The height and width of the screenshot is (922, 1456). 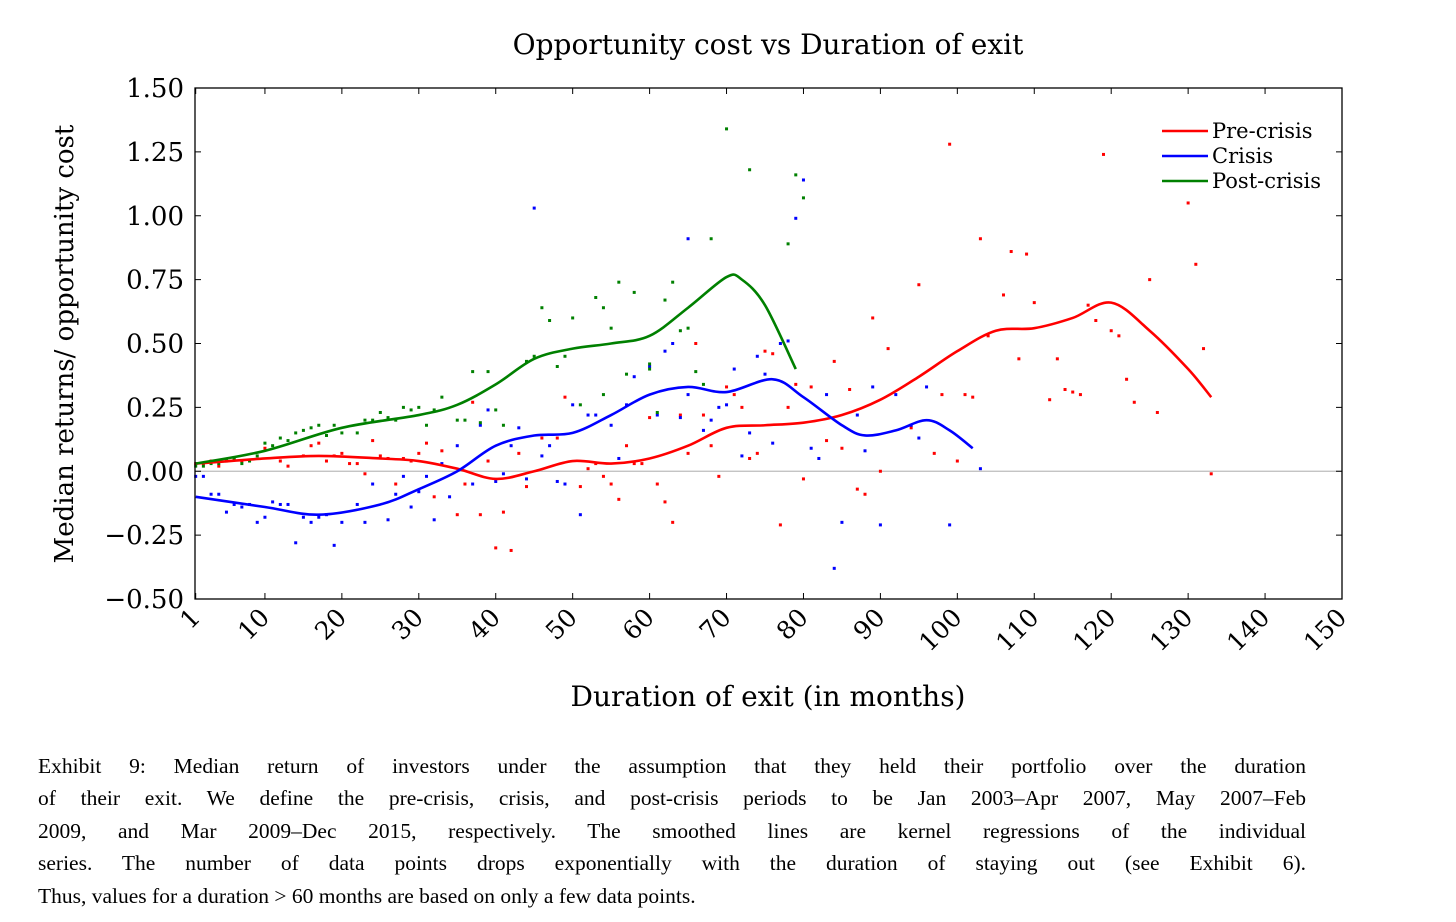 I want to click on y-tick-label: 0.75, so click(x=155, y=281).